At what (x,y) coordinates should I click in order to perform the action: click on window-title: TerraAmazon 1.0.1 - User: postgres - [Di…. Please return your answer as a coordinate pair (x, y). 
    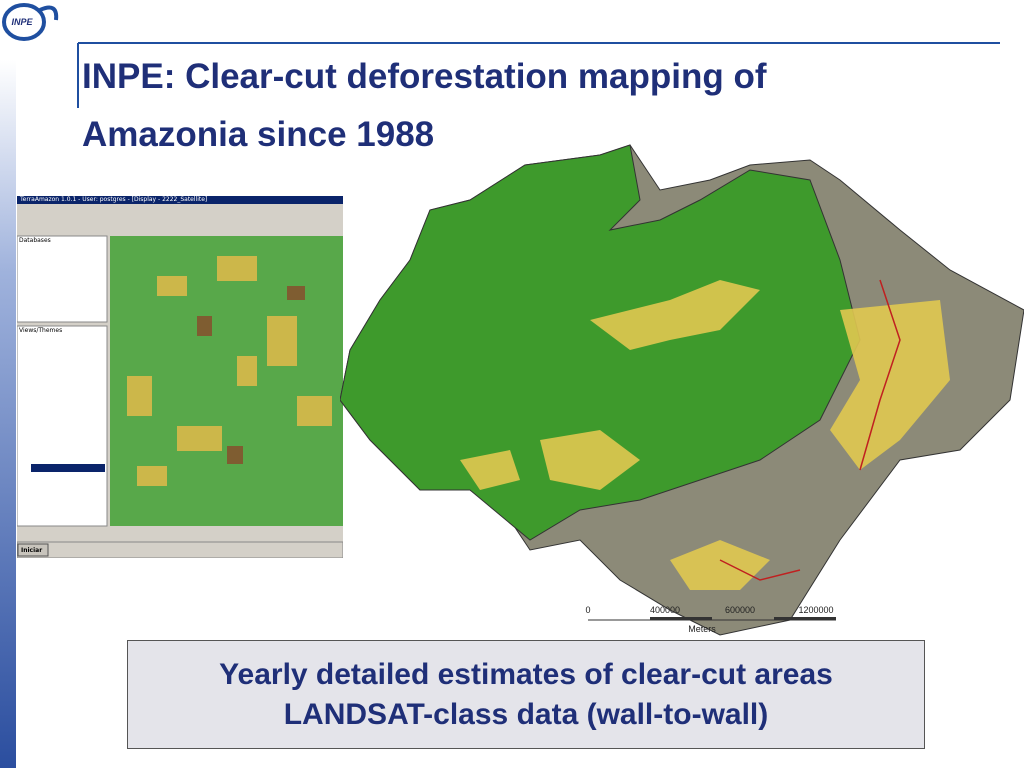
    Looking at the image, I should click on (113, 199).